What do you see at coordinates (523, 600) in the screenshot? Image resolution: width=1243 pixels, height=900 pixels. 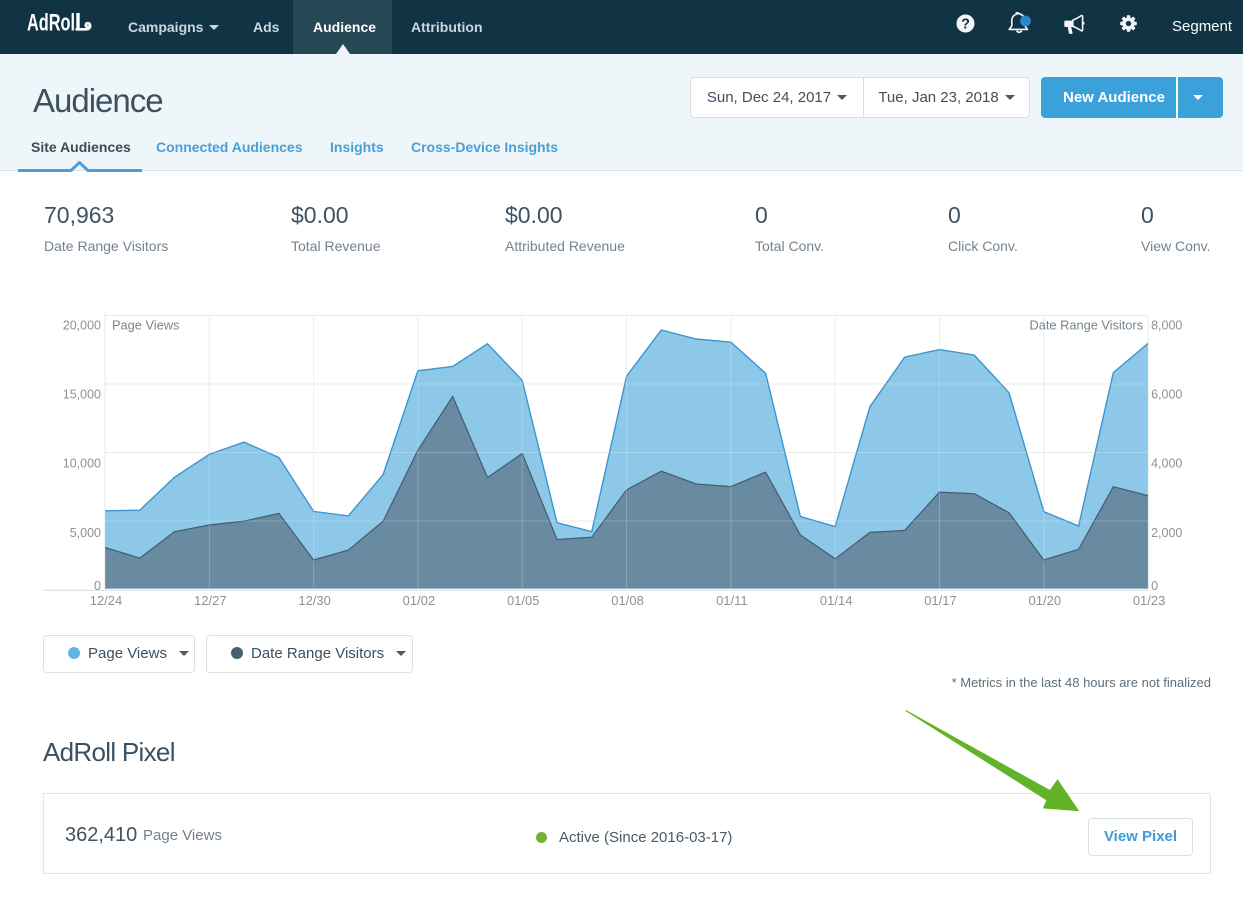 I see `svg-text: 01/05` at bounding box center [523, 600].